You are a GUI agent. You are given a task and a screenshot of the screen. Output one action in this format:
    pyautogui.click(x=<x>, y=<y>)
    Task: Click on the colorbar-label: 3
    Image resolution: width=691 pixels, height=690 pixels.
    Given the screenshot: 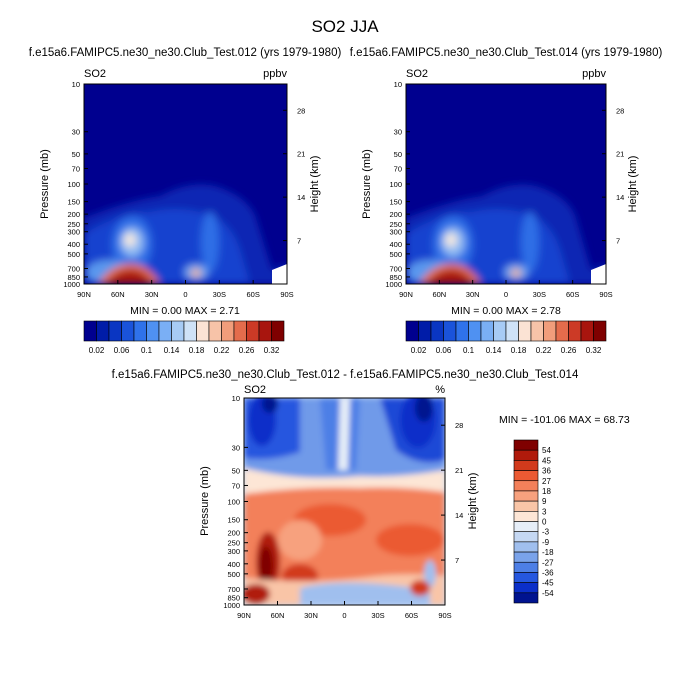 What is the action you would take?
    pyautogui.click(x=544, y=511)
    